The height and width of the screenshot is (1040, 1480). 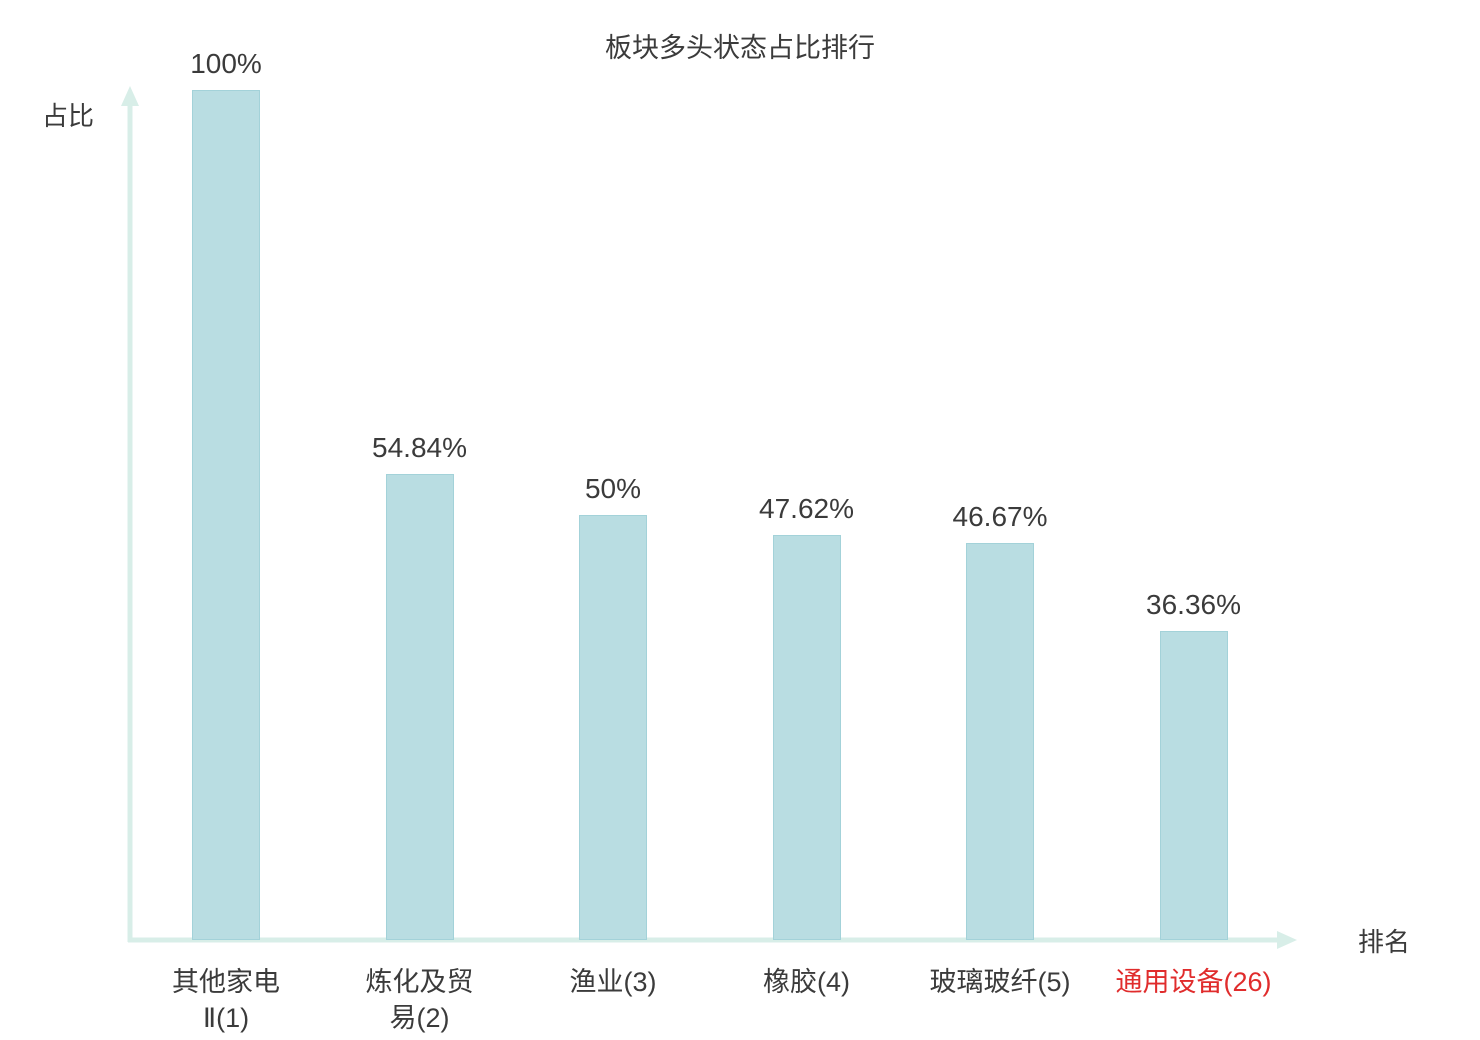 What do you see at coordinates (1000, 982) in the screenshot?
I see `bar-category-label: 玻璃玻纤(5)` at bounding box center [1000, 982].